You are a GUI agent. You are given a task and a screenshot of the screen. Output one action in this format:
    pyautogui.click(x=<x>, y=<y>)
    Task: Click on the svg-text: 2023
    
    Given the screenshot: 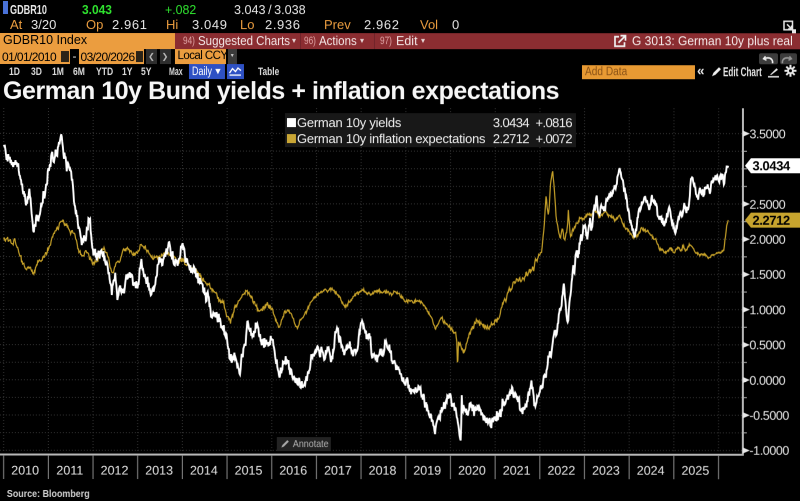 What is the action you would take?
    pyautogui.click(x=606, y=471)
    